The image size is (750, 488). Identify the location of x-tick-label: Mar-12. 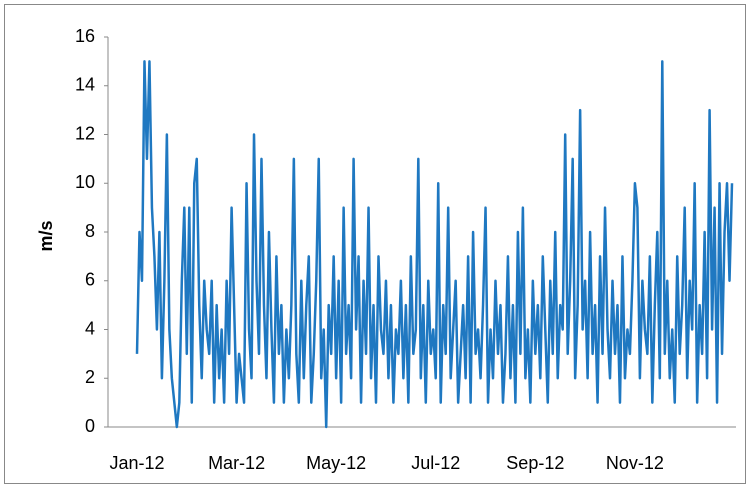
(236, 463).